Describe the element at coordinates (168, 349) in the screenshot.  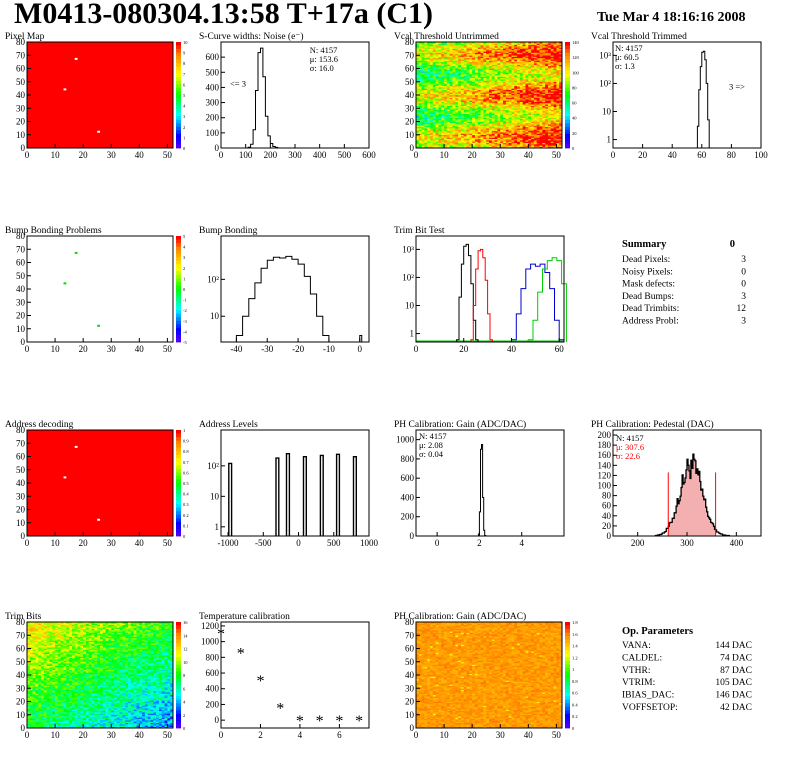
I see `bump-problems-xtick-label: 50` at that location.